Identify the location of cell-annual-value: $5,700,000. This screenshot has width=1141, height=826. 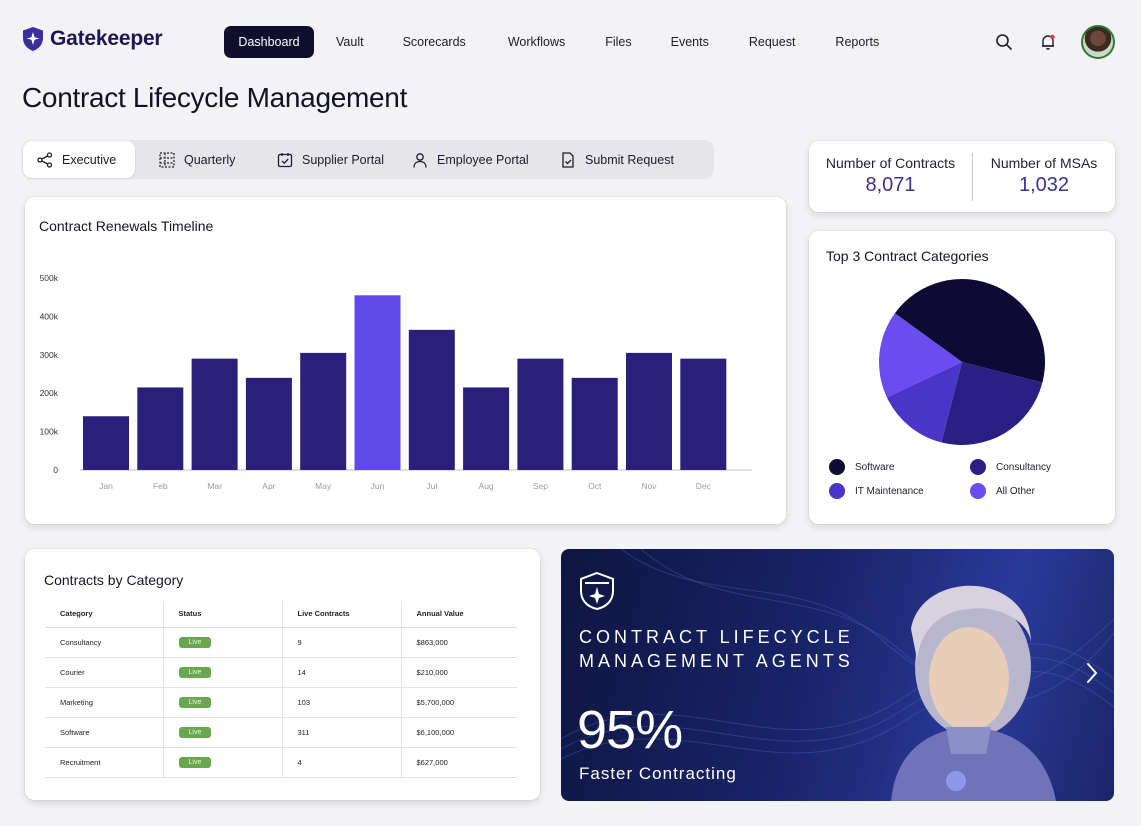
(458, 702).